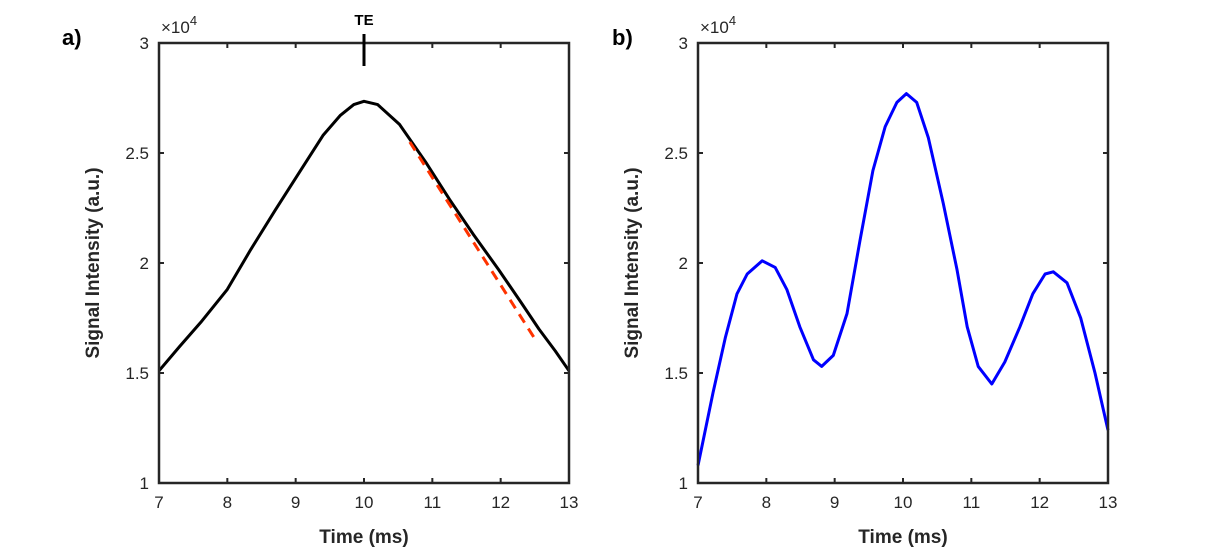  What do you see at coordinates (72, 37) in the screenshot?
I see `panel-label: a)` at bounding box center [72, 37].